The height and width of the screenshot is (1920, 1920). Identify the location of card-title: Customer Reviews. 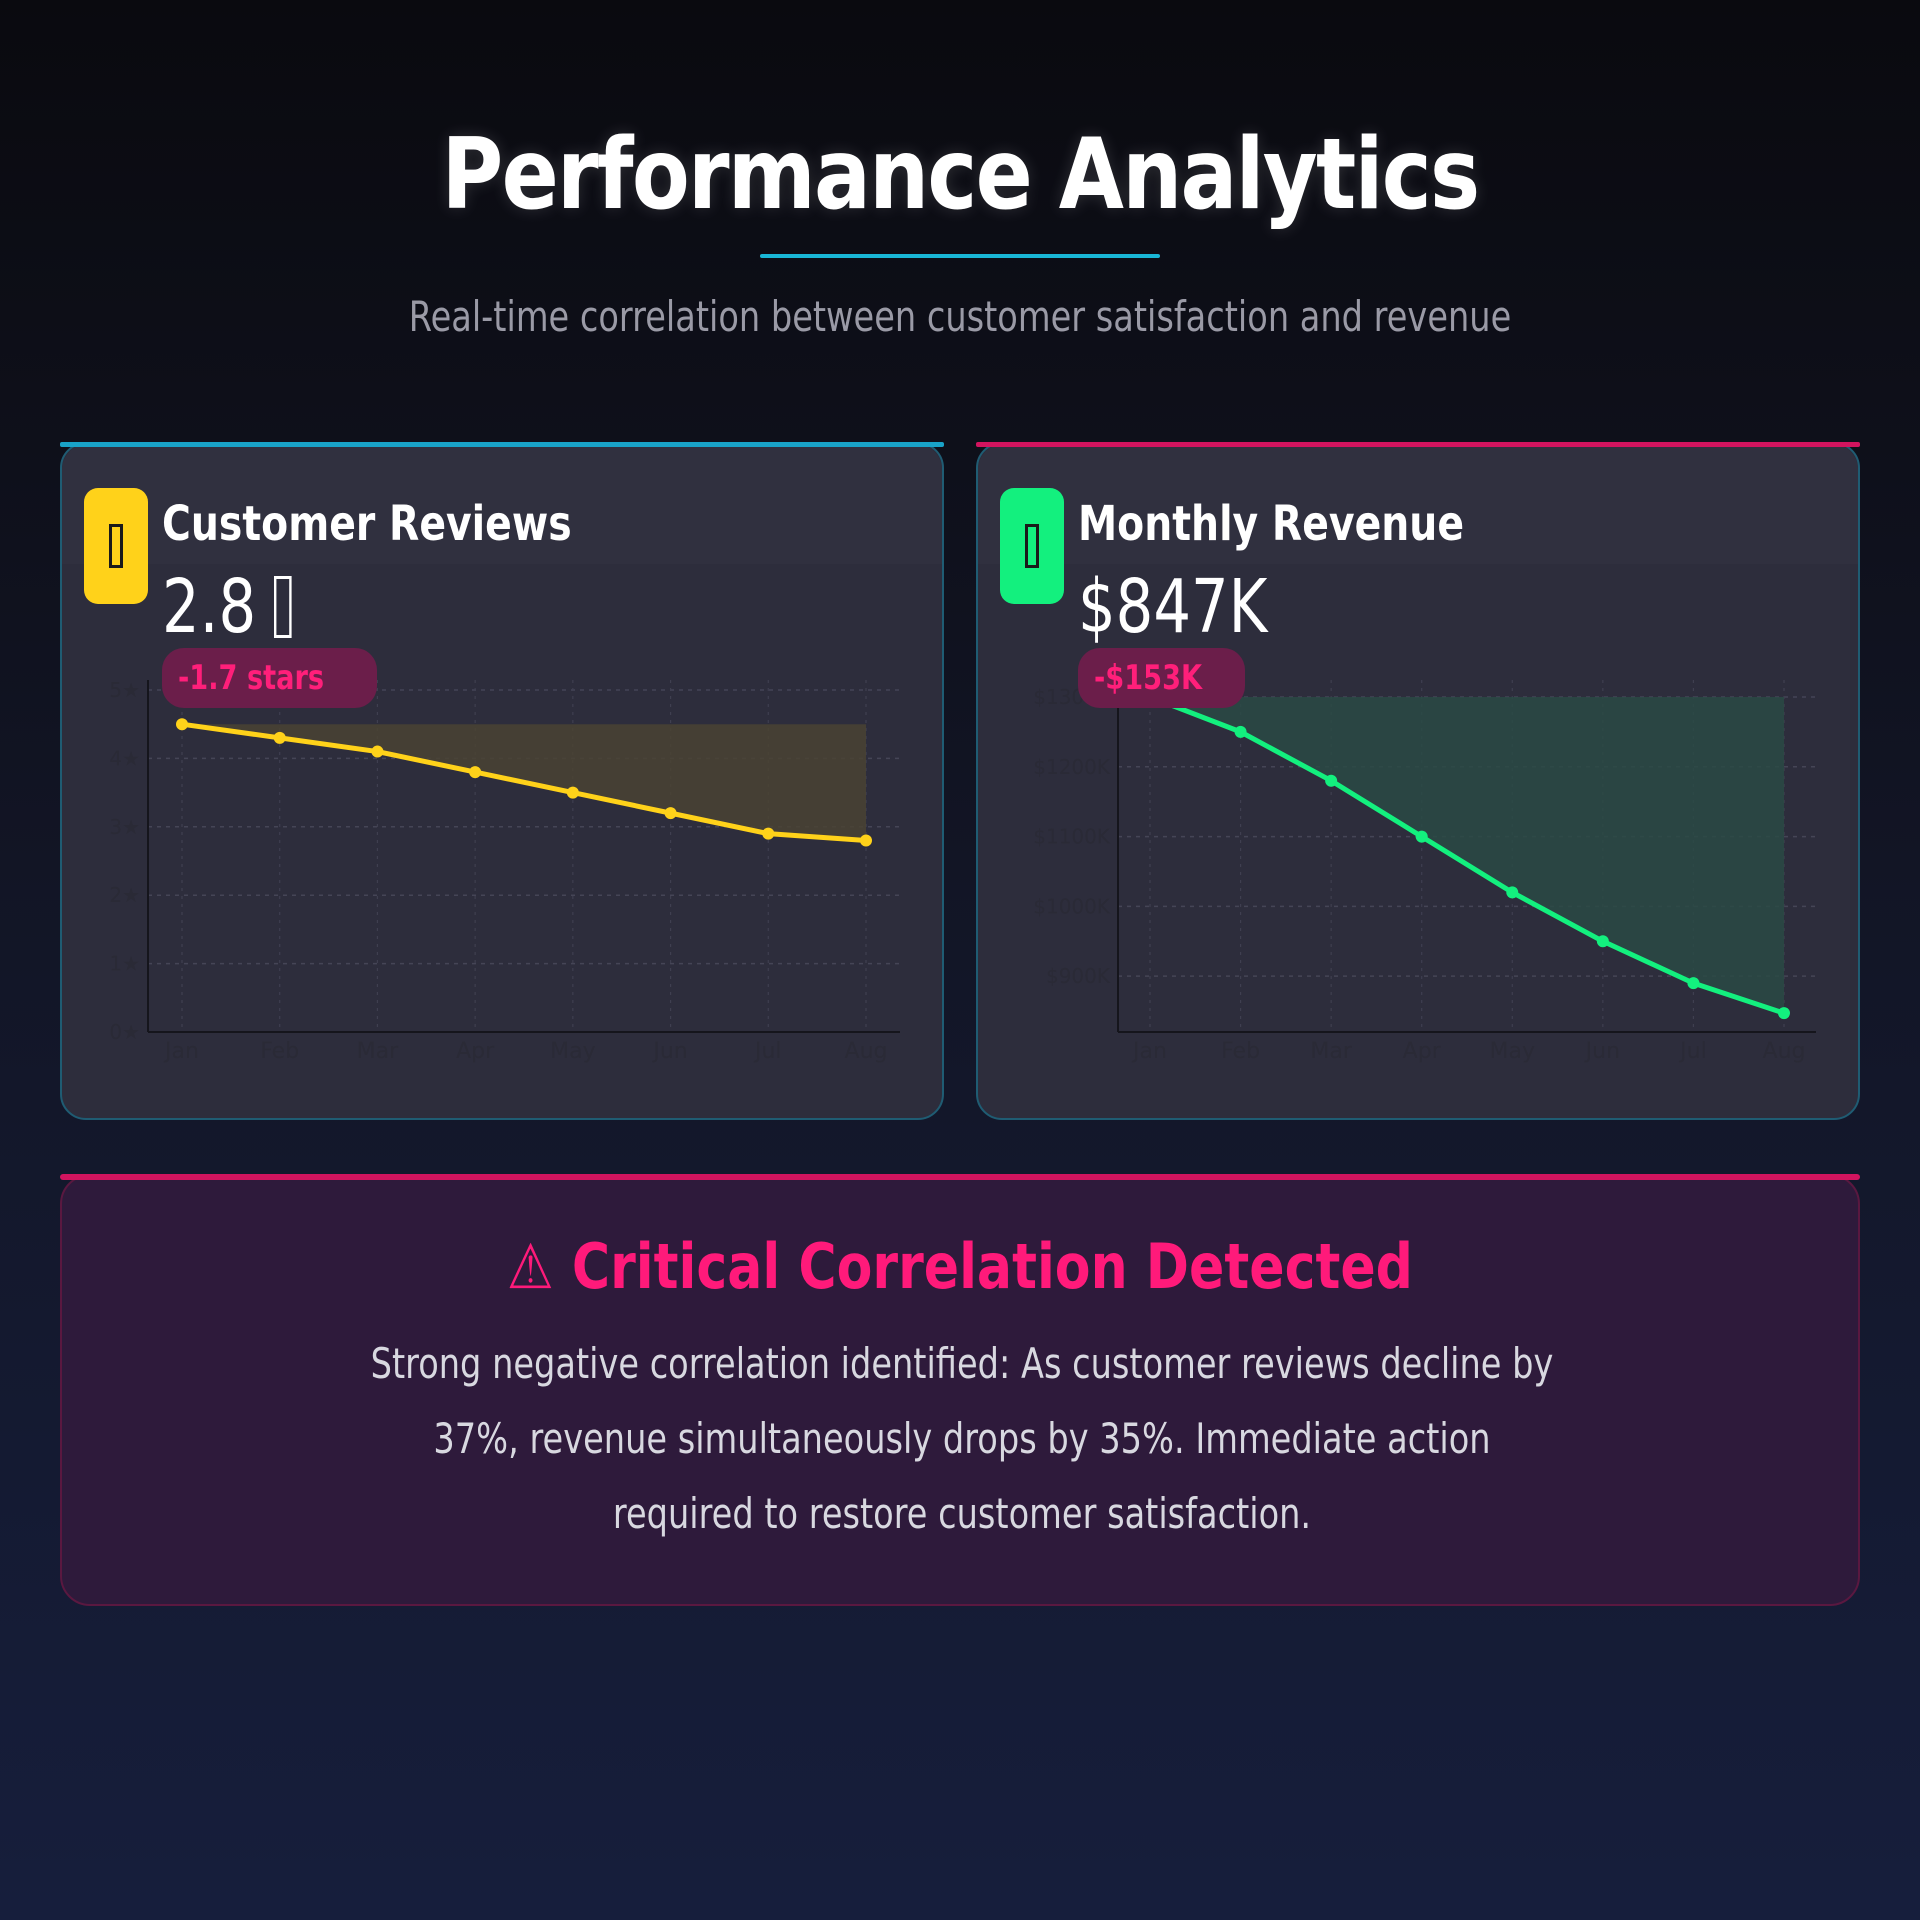
(367, 524).